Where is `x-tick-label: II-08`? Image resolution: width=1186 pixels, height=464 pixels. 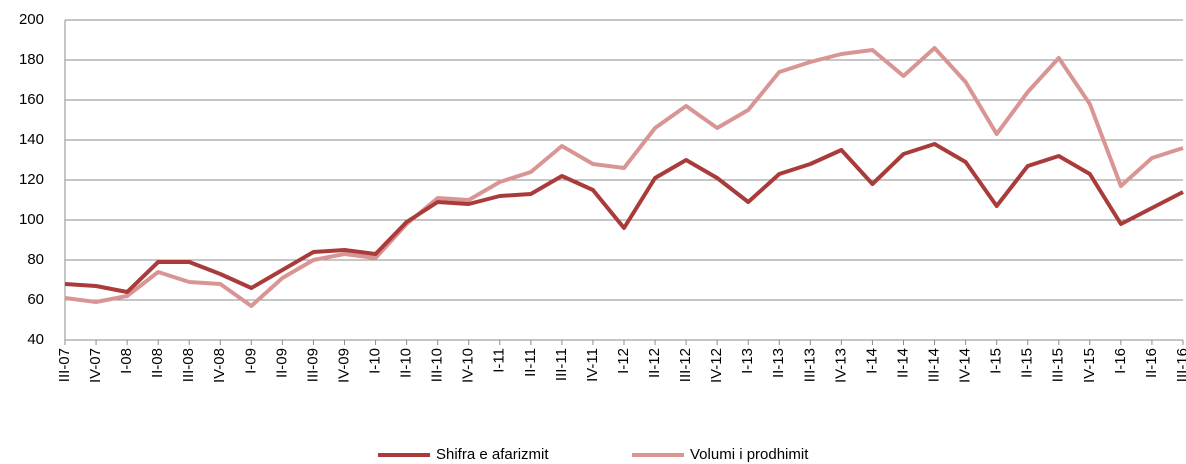 x-tick-label: II-08 is located at coordinates (157, 363).